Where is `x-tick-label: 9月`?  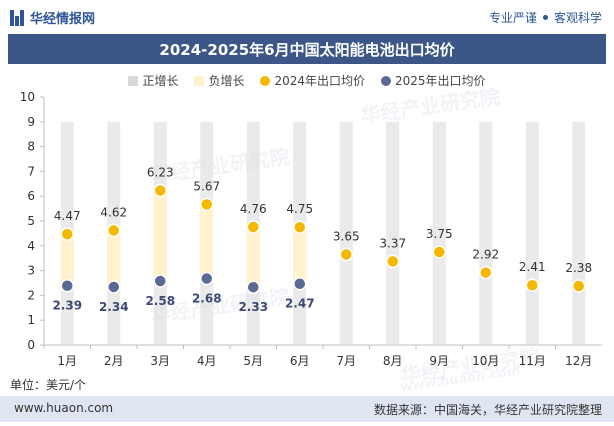
x-tick-label: 9月 is located at coordinates (439, 361).